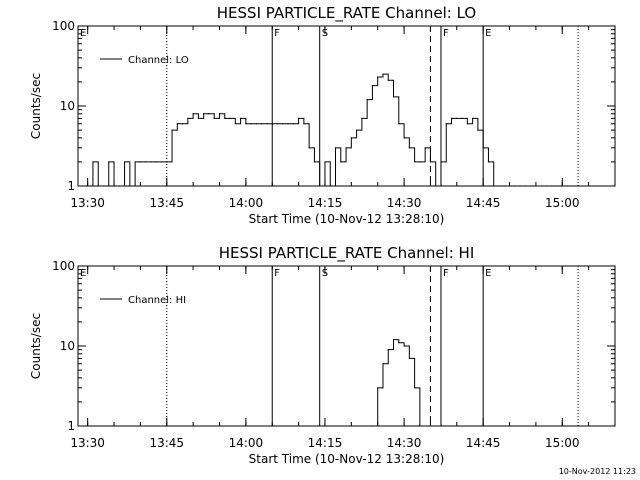 This screenshot has height=480, width=640. What do you see at coordinates (71, 186) in the screenshot?
I see `y-tick-label: 1` at bounding box center [71, 186].